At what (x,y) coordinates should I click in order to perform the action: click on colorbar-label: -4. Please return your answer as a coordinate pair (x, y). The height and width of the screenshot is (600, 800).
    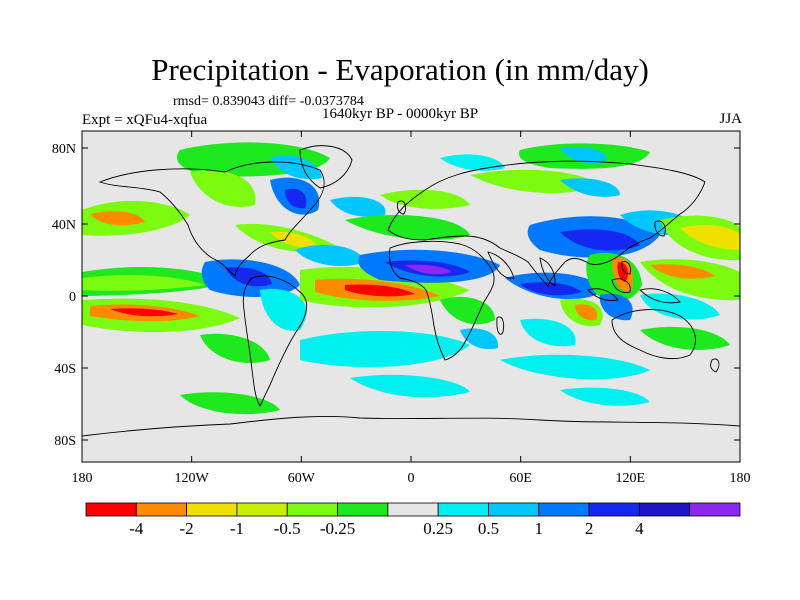
    Looking at the image, I should click on (136, 528).